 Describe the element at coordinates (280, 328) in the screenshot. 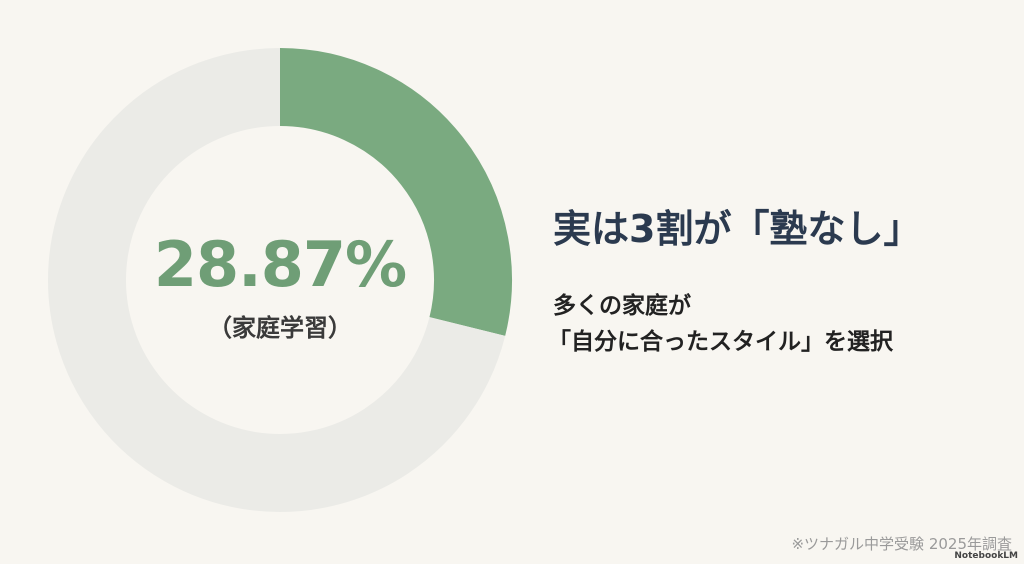

I see `center-label: （家庭学習）` at that location.